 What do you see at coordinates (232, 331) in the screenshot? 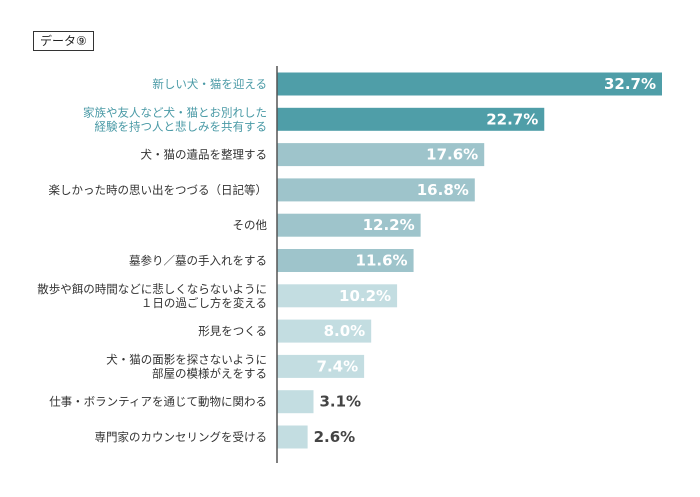
I see `category-label-7: 形見をつくる` at bounding box center [232, 331].